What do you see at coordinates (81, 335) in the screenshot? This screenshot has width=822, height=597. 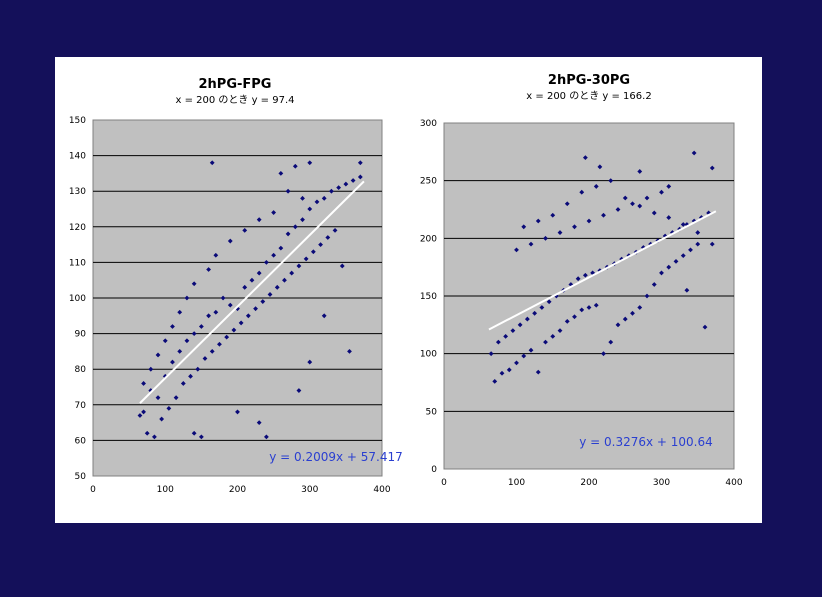 I see `y-tick-label: 90` at bounding box center [81, 335].